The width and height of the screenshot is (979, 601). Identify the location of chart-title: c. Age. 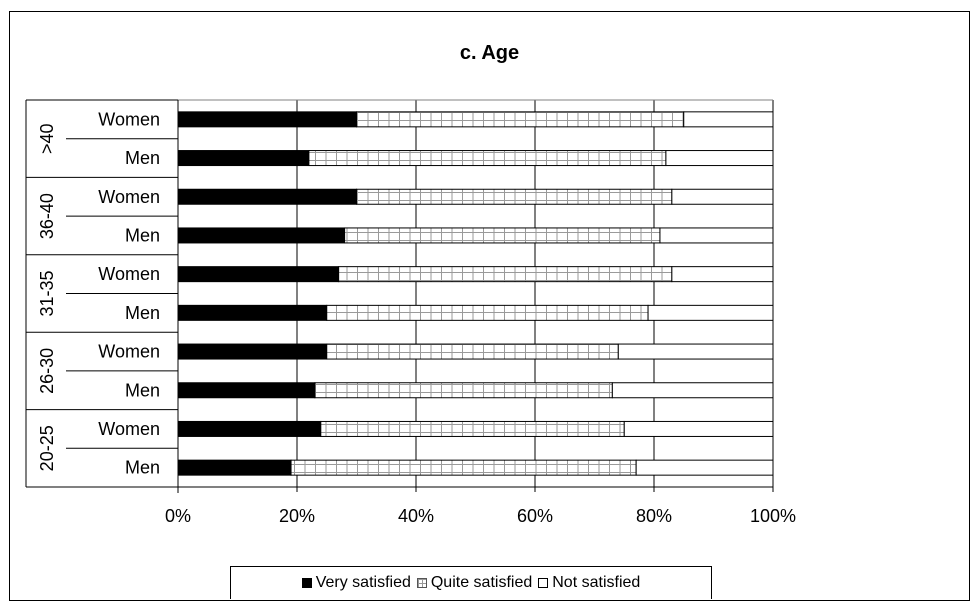
(489, 53).